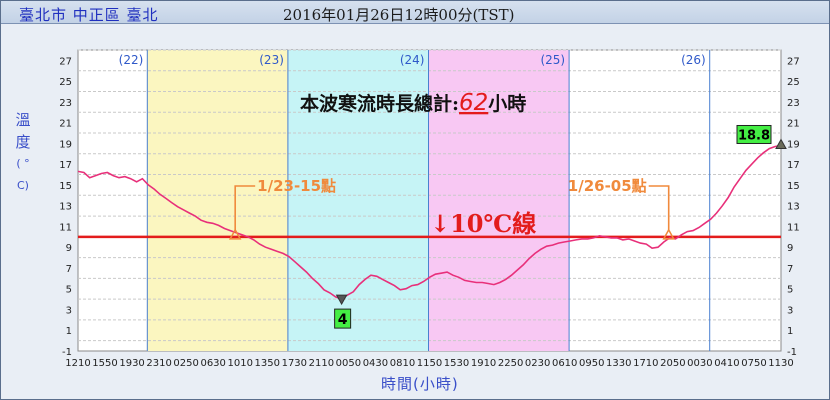 This screenshot has width=830, height=400. Describe the element at coordinates (399, 15) in the screenshot. I see `observation-datetime: 2016年01月26日12時00分(TST)` at that location.